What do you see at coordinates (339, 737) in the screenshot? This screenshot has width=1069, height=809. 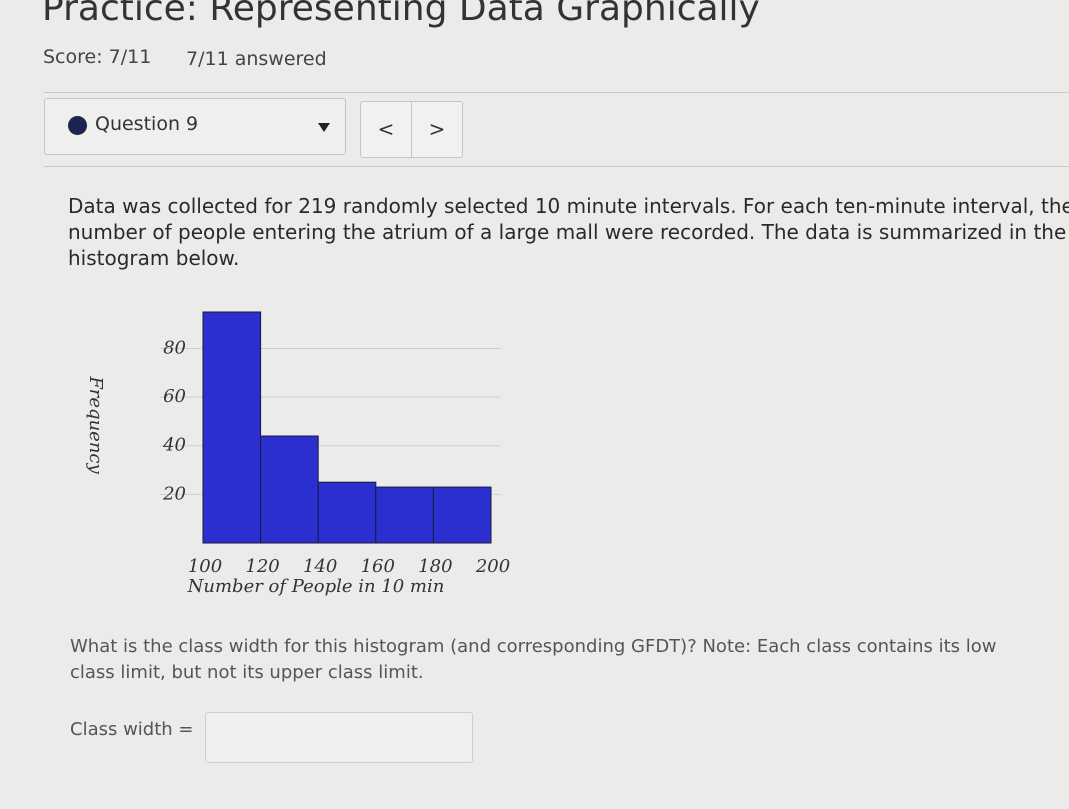 I see `answer-input` at bounding box center [339, 737].